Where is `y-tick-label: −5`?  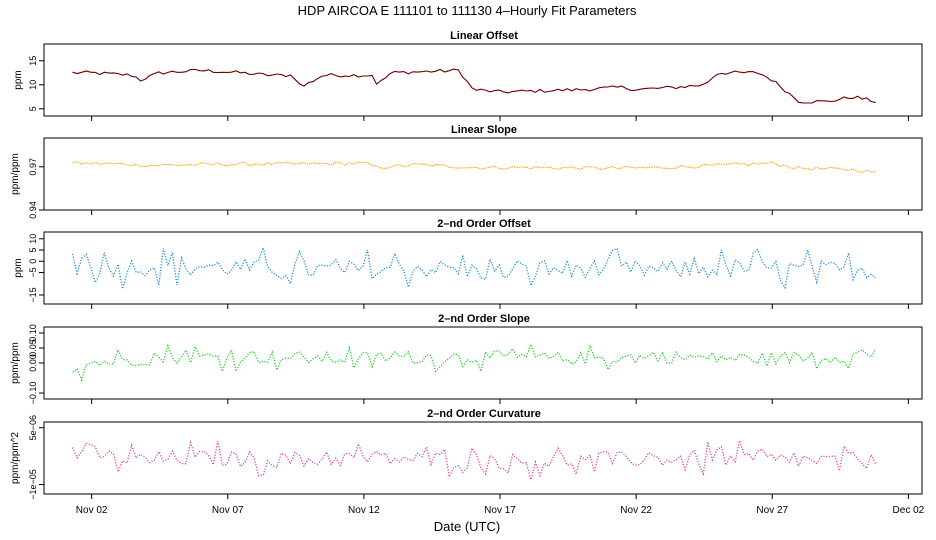
y-tick-label: −5 is located at coordinates (33, 272).